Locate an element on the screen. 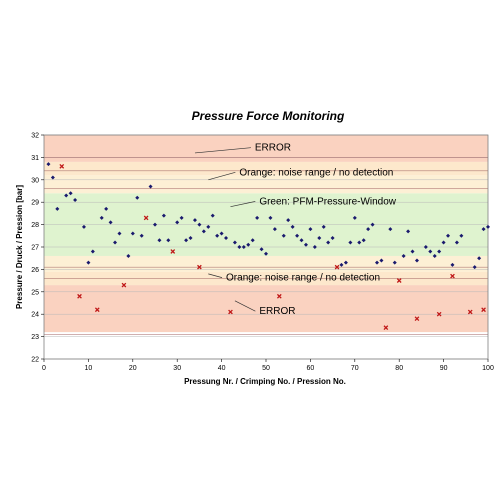 The height and width of the screenshot is (500, 500). y-tick-label: 30 is located at coordinates (35, 180).